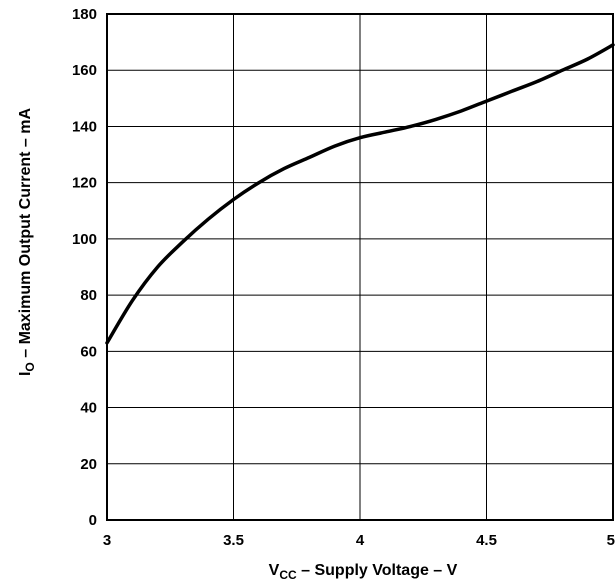  Describe the element at coordinates (30, 366) in the screenshot. I see `y-axis-title-sub: O` at that location.